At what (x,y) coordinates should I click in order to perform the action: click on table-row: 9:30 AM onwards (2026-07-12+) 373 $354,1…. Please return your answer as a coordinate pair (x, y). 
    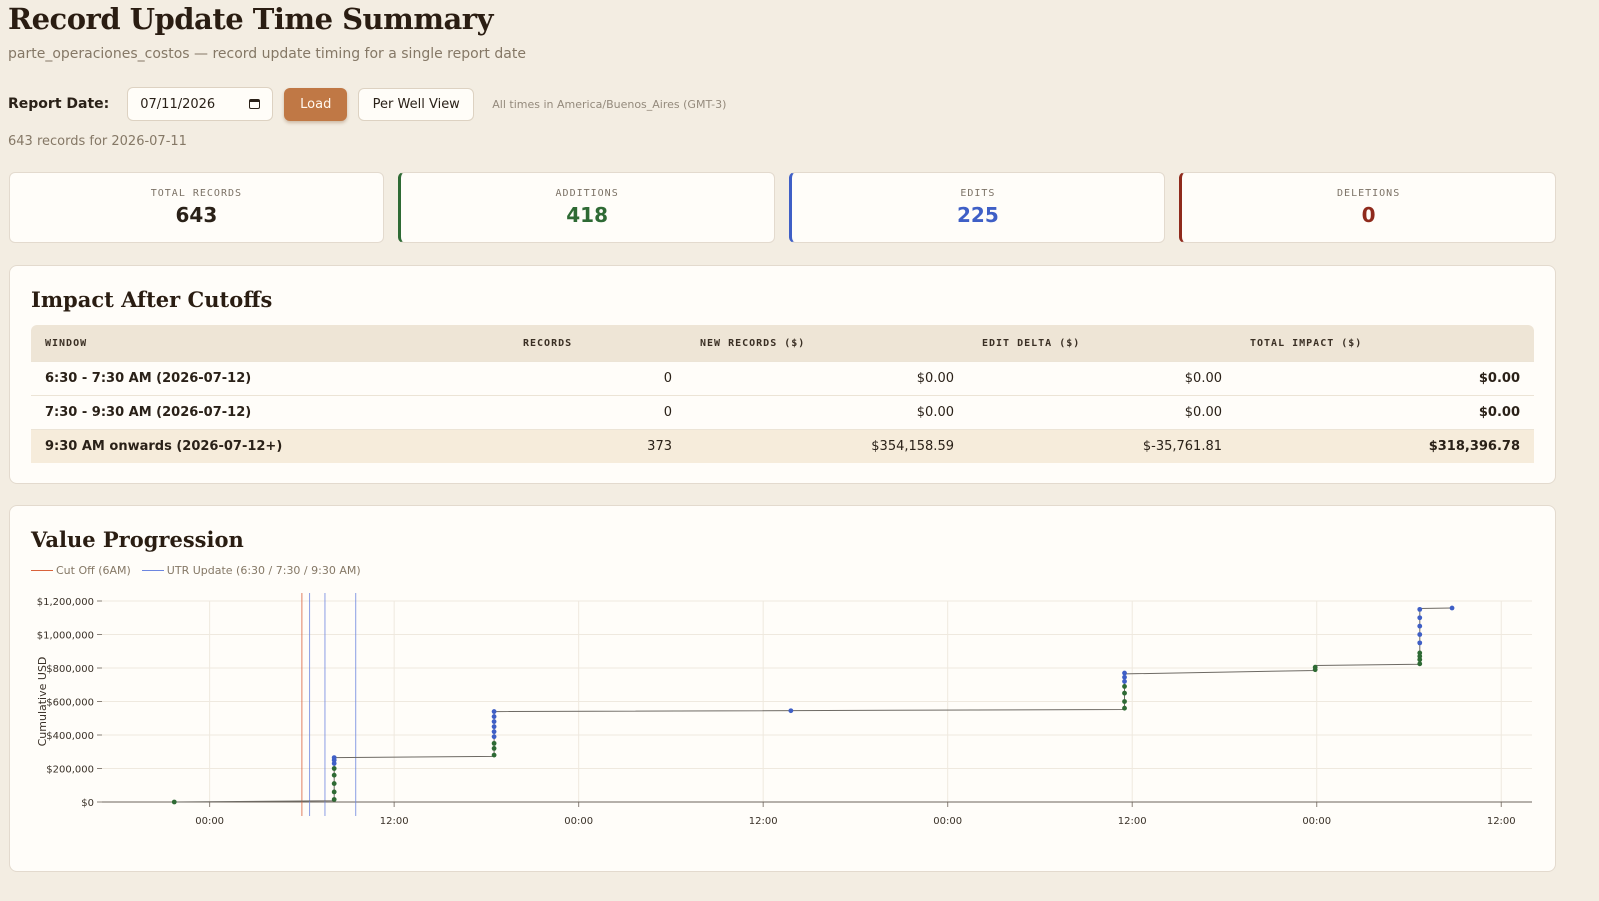
    Looking at the image, I should click on (782, 446).